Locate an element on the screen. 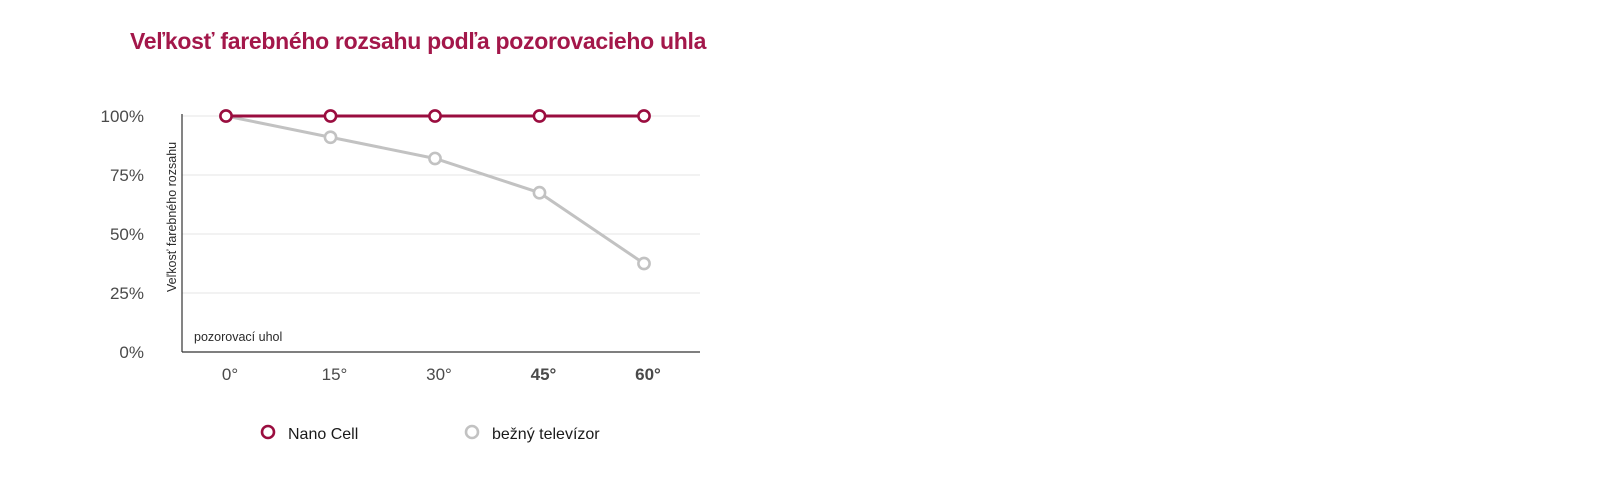  legend-label: Nano Cell is located at coordinates (323, 434).